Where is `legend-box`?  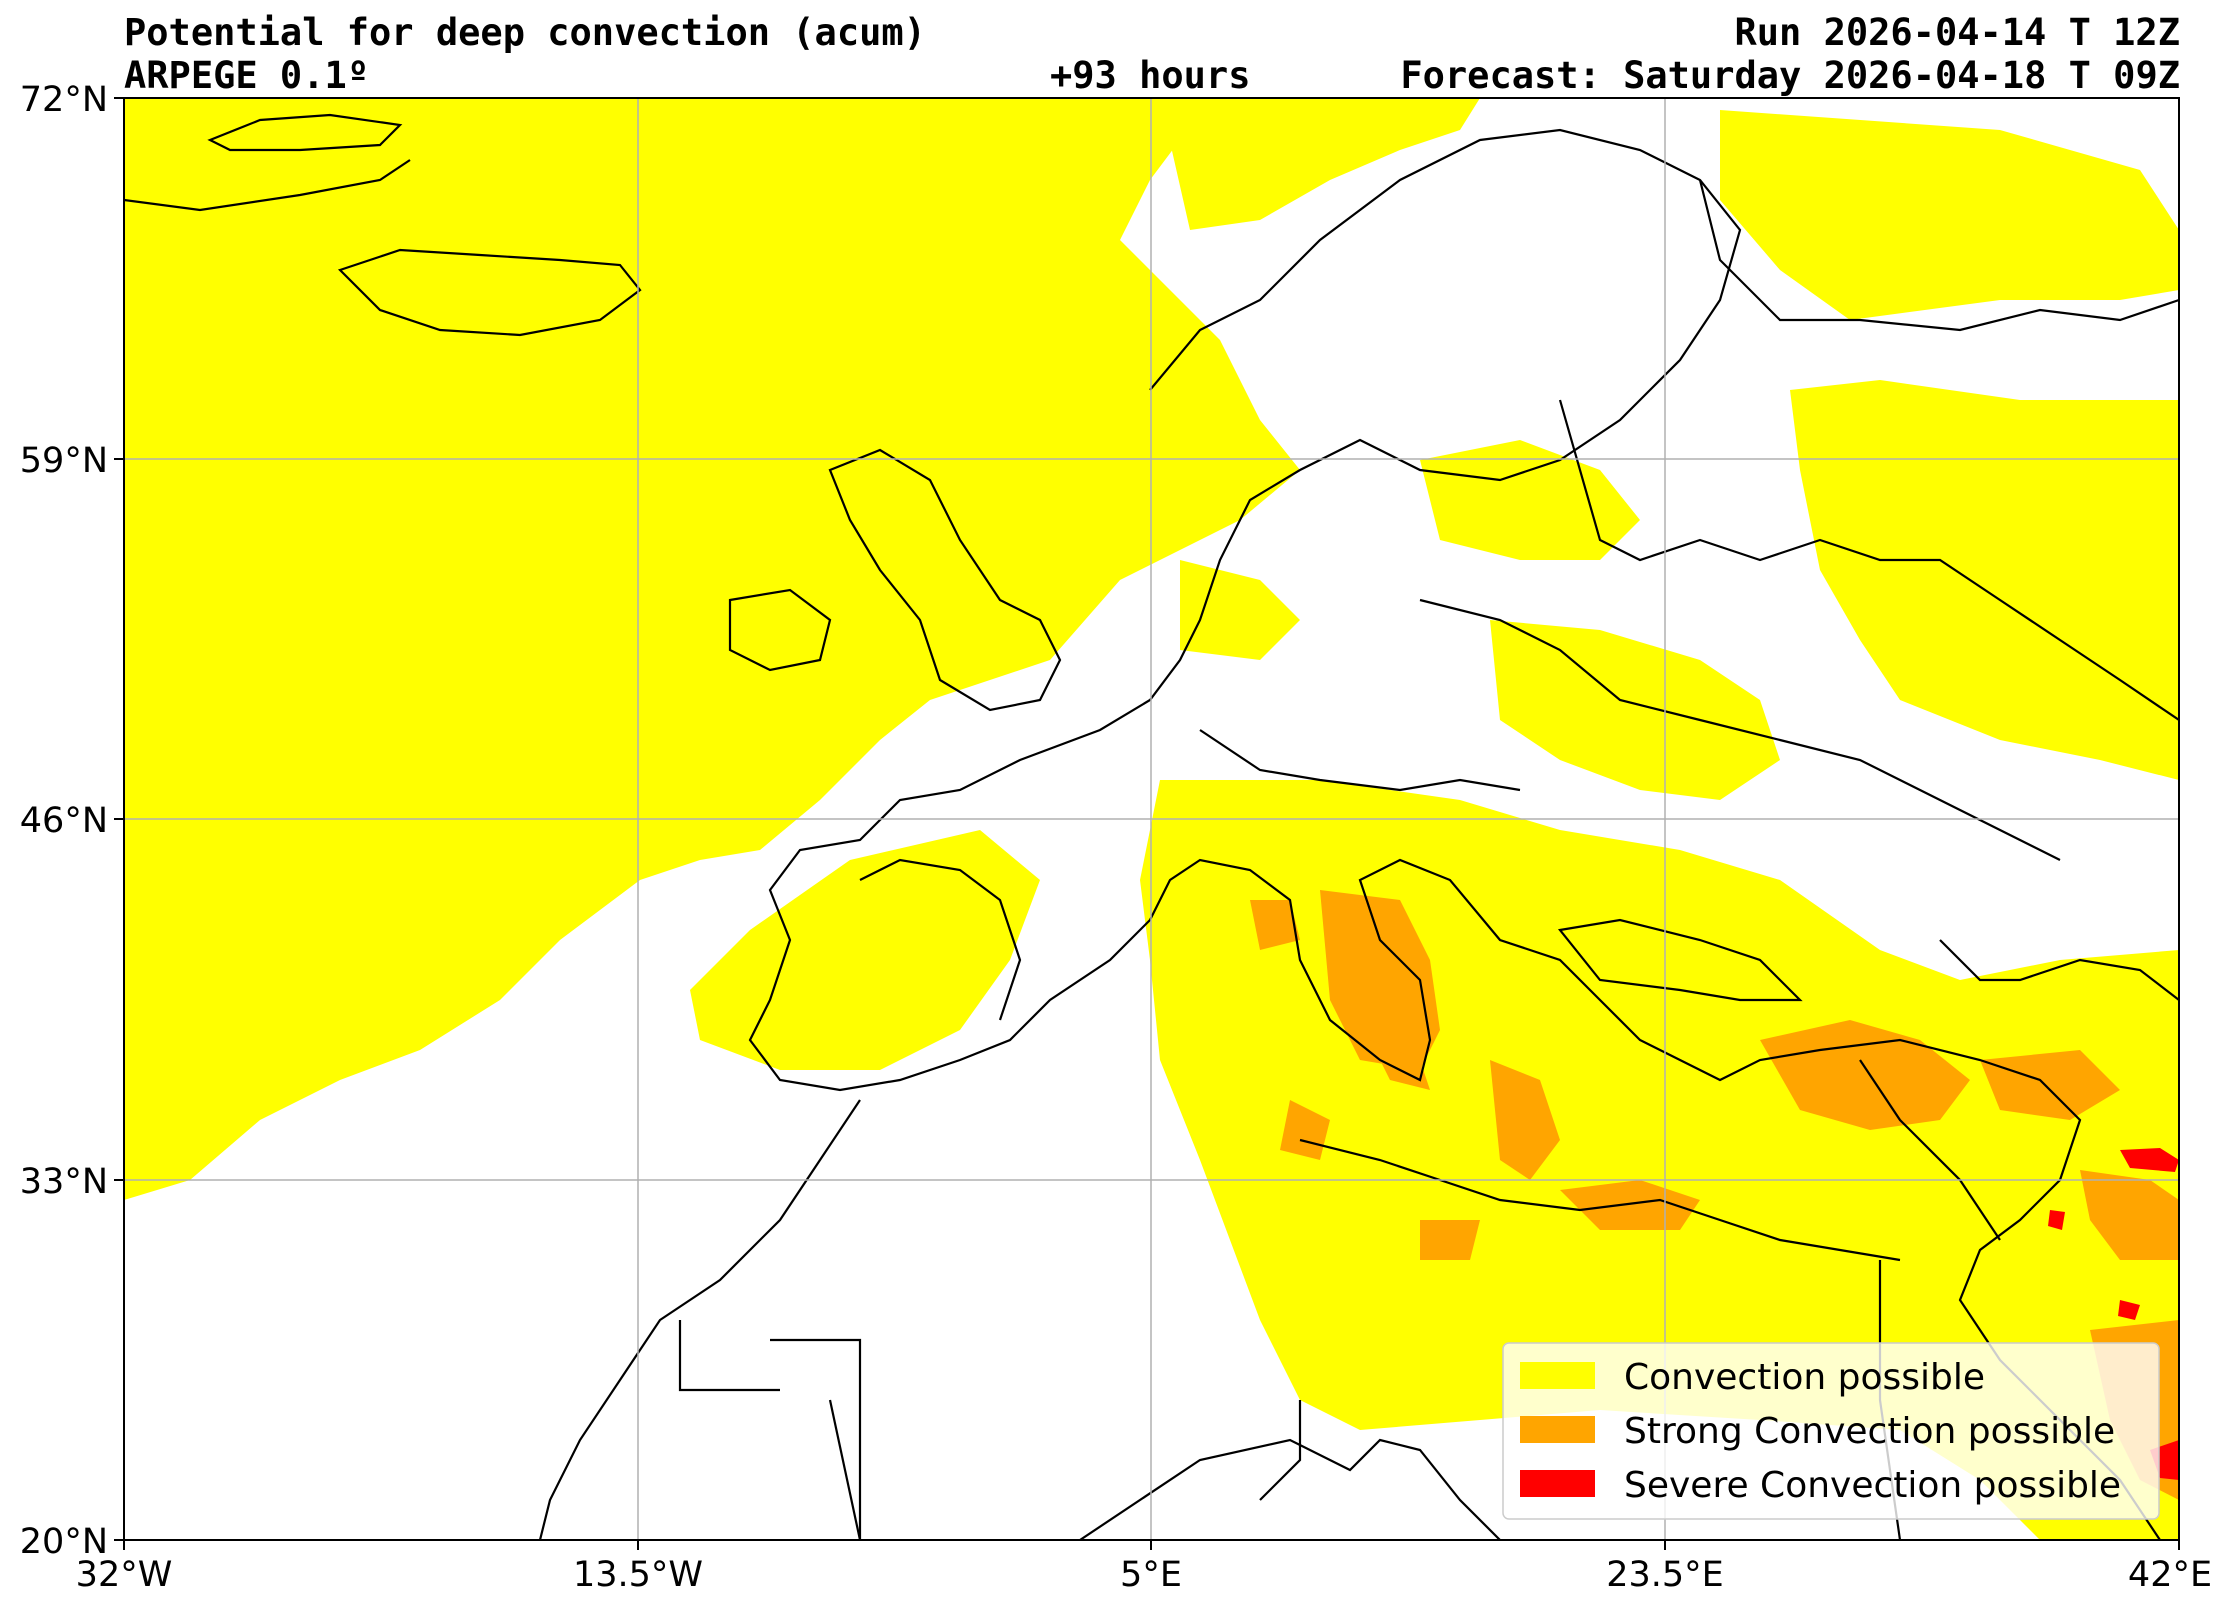 legend-box is located at coordinates (1831, 1431).